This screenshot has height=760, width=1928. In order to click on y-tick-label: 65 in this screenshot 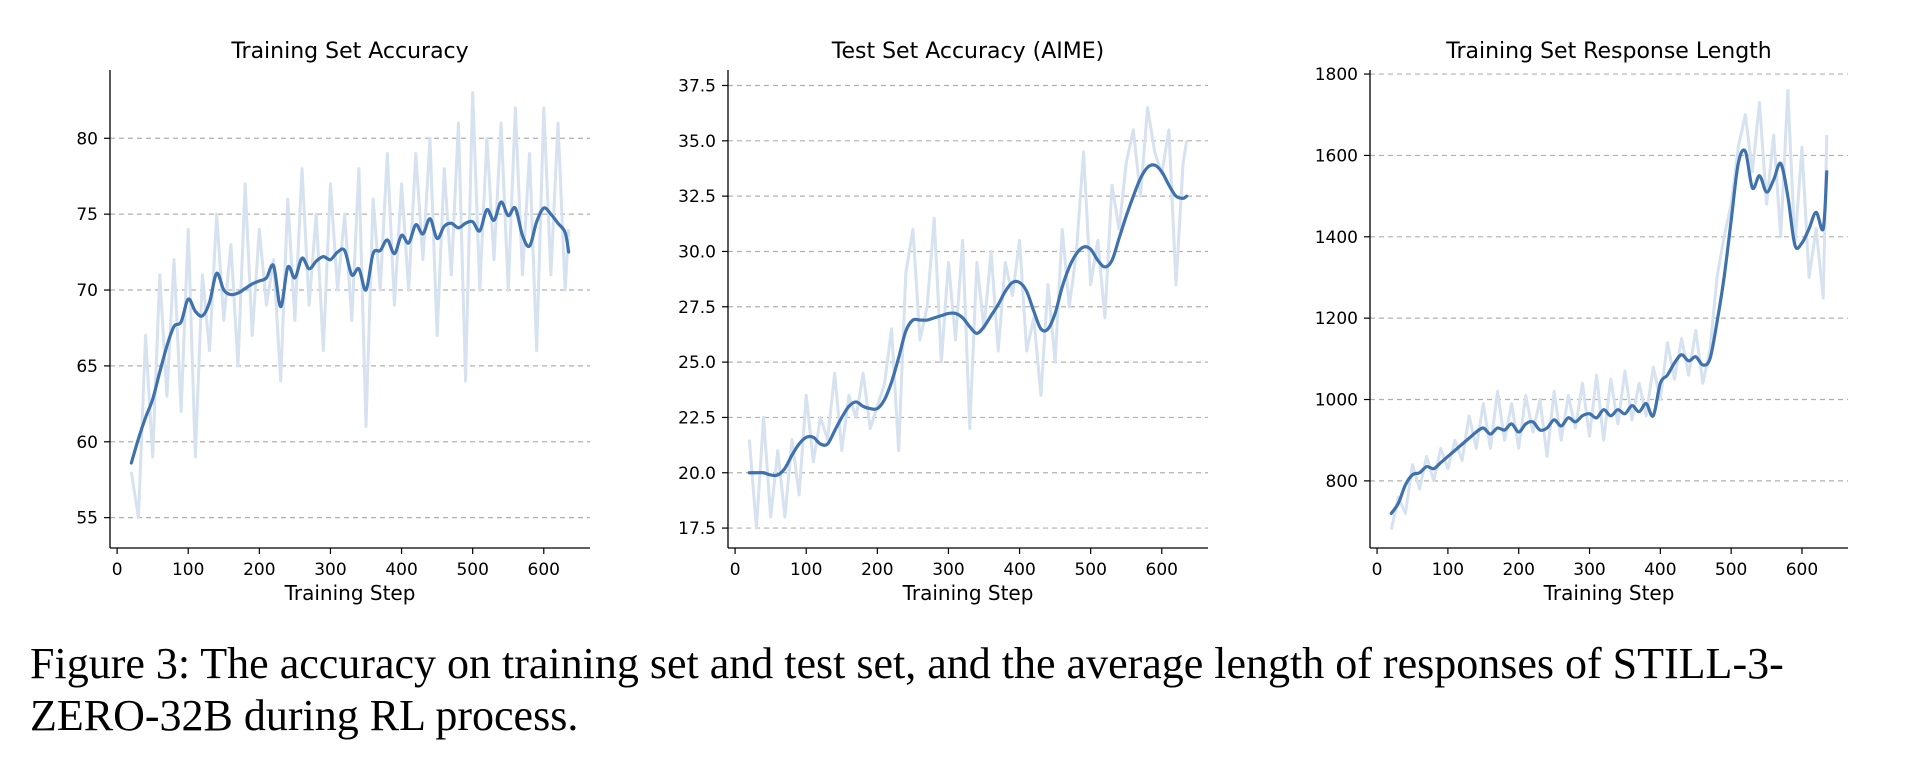, I will do `click(87, 367)`.